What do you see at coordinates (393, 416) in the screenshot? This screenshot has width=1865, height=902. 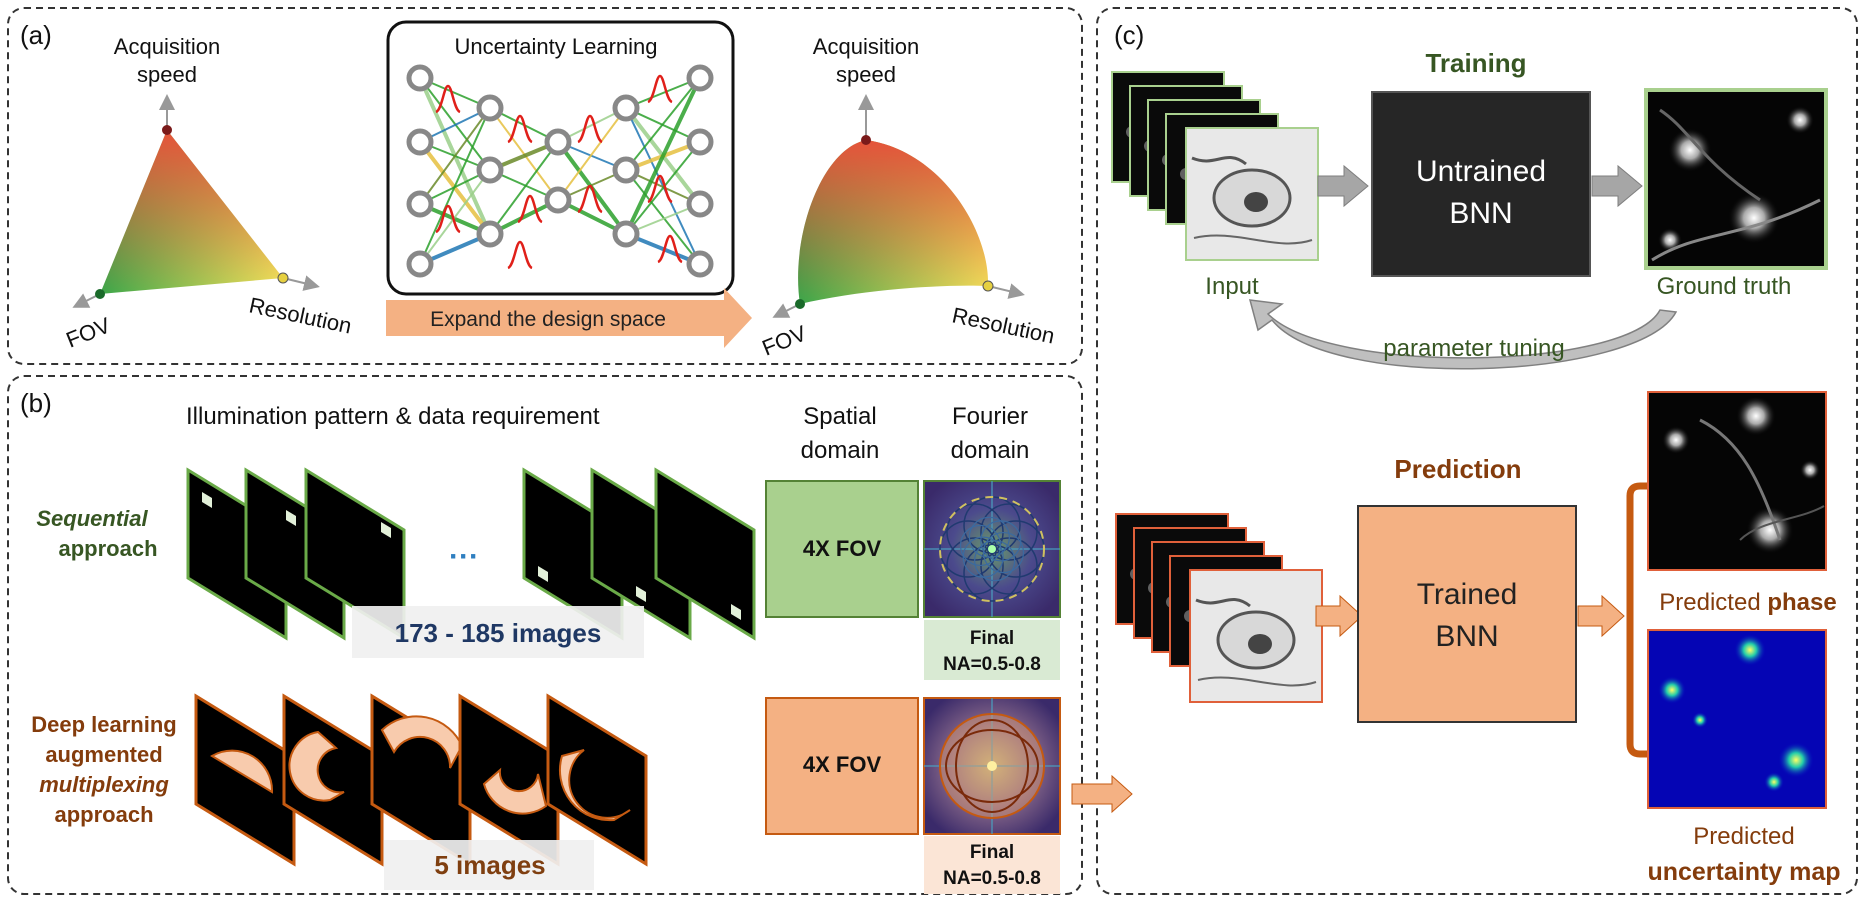 I see `panel-b-header: Illumination pattern & data requirement` at bounding box center [393, 416].